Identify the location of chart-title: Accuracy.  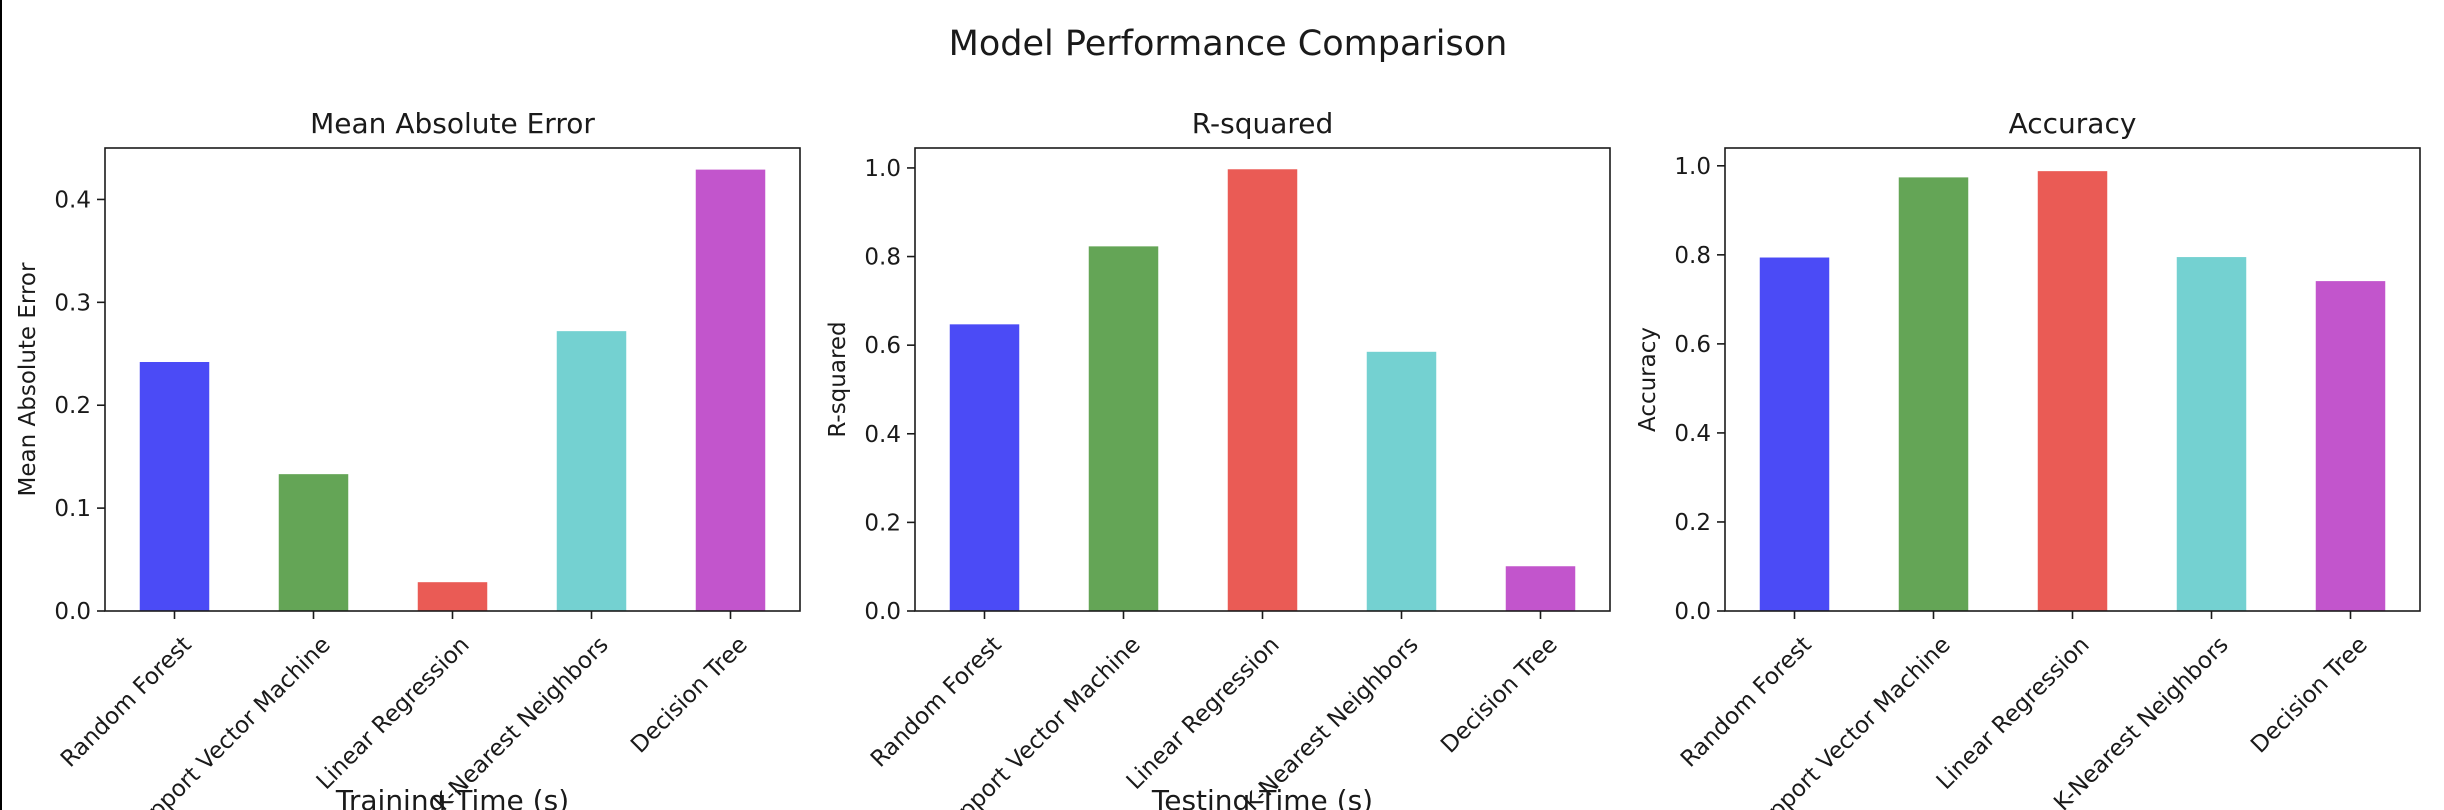
(2073, 123).